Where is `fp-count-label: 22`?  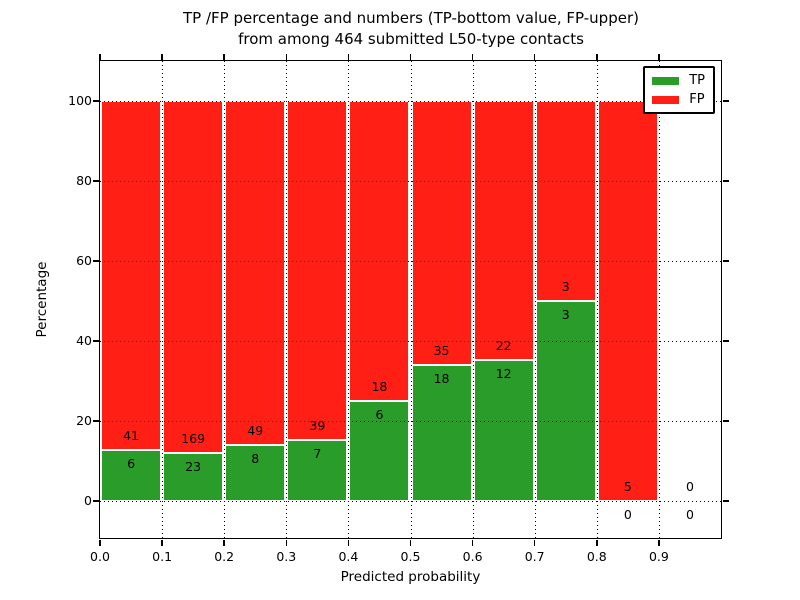 fp-count-label: 22 is located at coordinates (503, 345).